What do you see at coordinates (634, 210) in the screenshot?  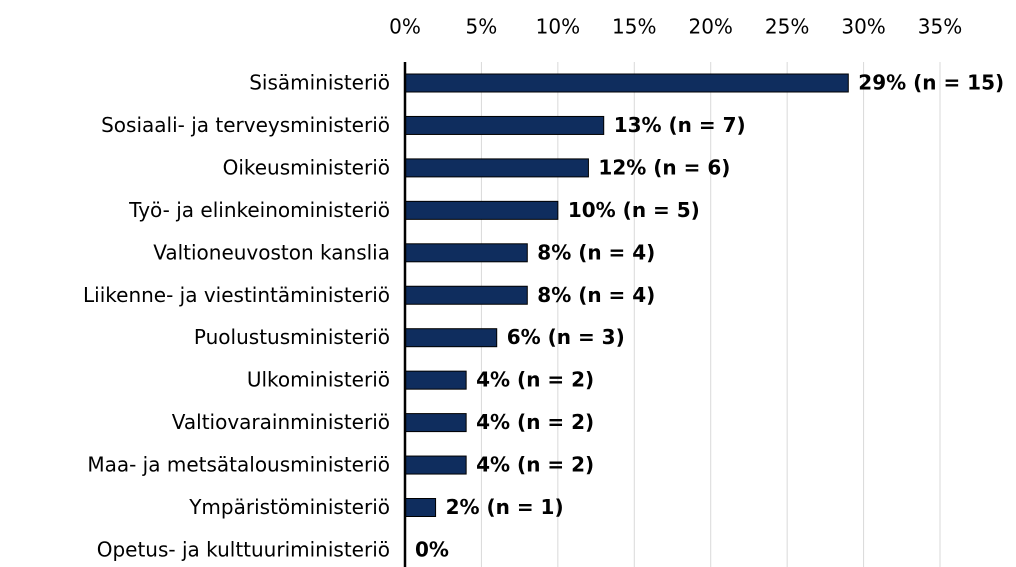 I see `data-label: 10% (n = 5)` at bounding box center [634, 210].